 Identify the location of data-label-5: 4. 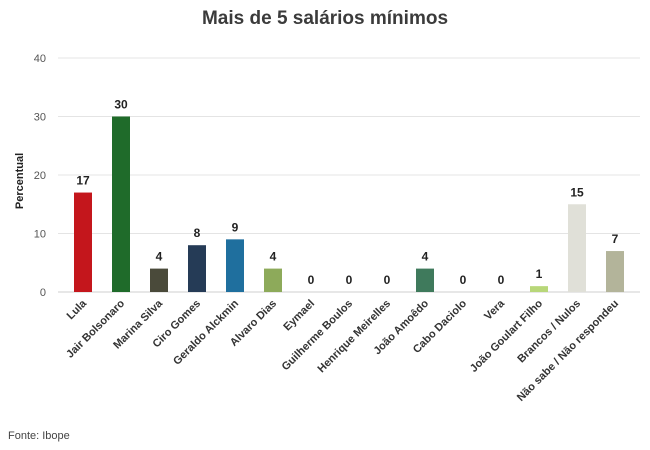
(273, 257).